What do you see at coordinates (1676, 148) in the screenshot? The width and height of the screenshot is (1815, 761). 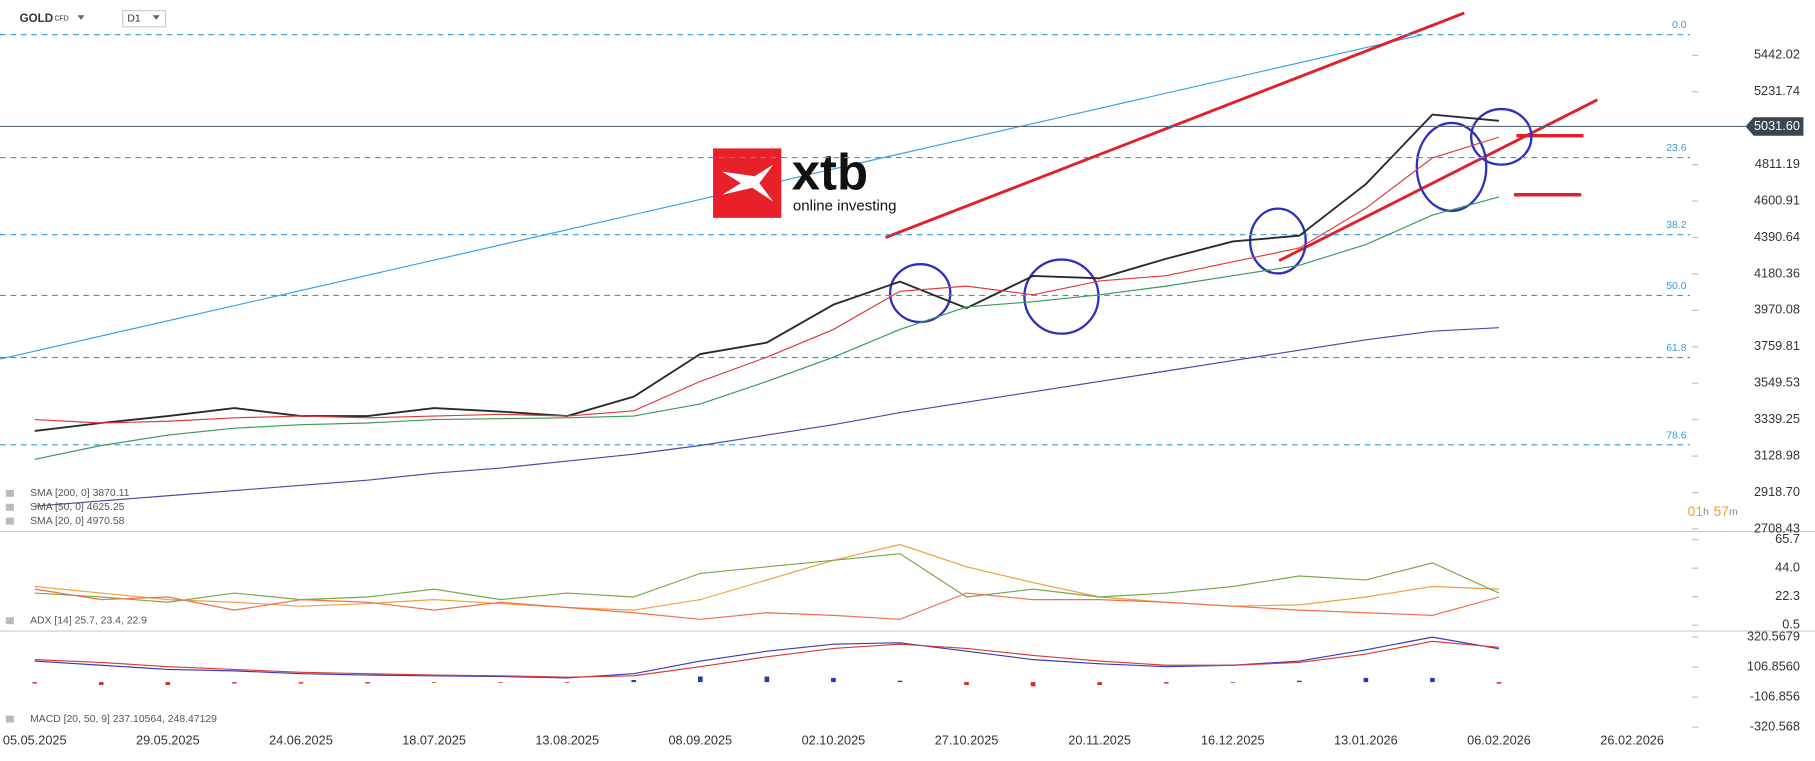 I see `fib-label: 23.6` at bounding box center [1676, 148].